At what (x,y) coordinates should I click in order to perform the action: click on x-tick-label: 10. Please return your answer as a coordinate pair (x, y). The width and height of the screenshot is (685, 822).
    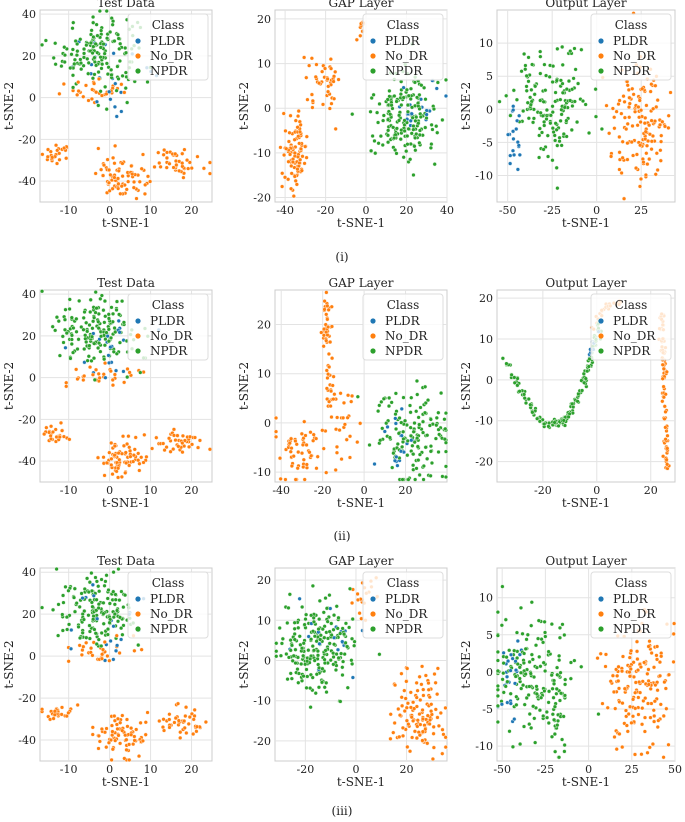
    Looking at the image, I should click on (151, 210).